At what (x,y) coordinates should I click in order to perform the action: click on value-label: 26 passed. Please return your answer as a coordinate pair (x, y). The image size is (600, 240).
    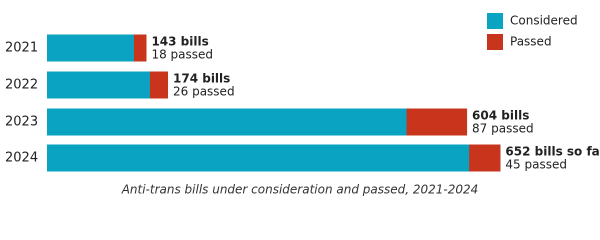
    Looking at the image, I should click on (204, 92).